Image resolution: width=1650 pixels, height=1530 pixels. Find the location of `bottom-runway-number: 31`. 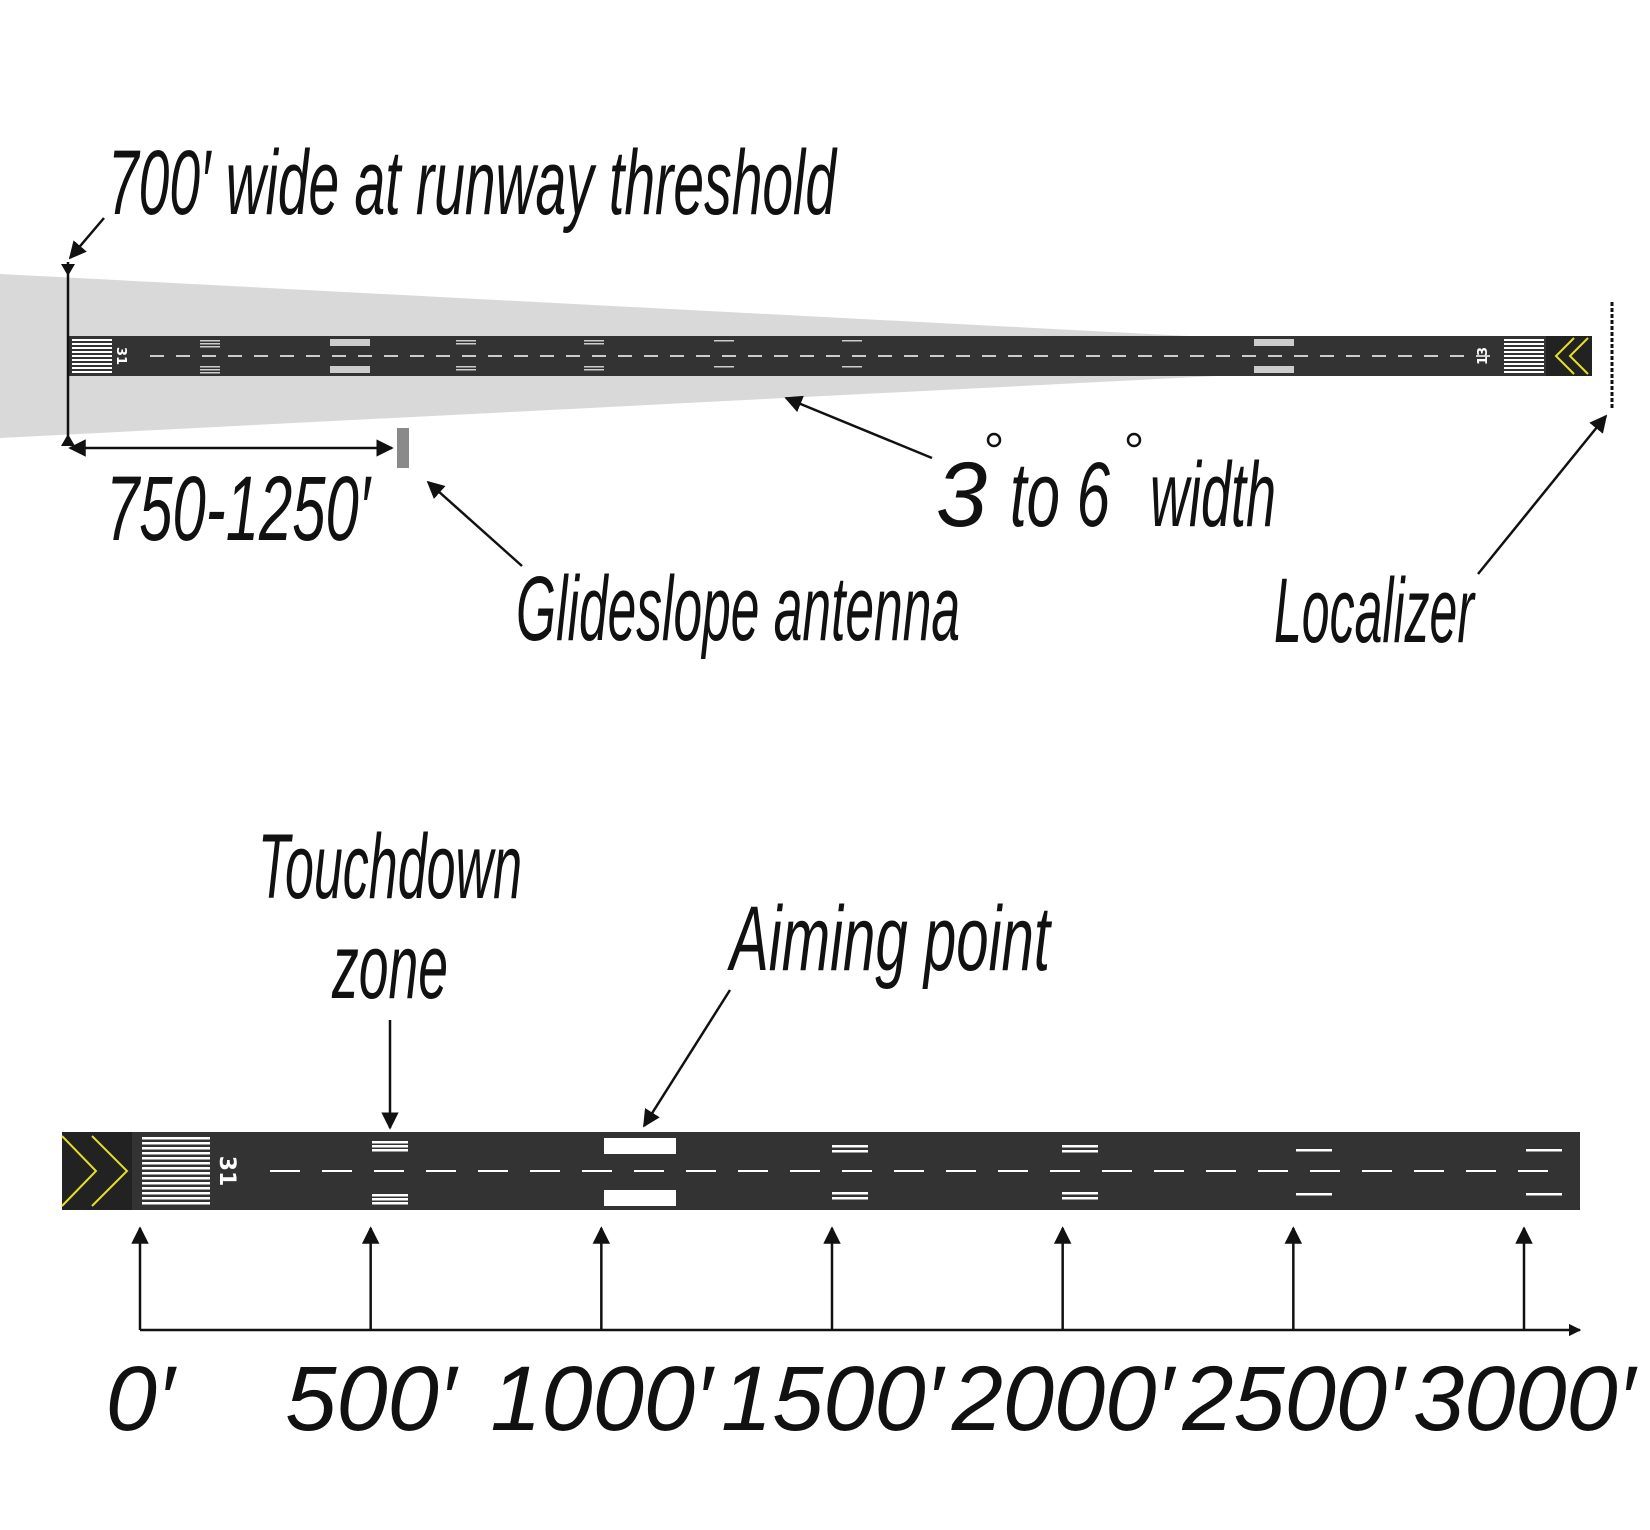

bottom-runway-number: 31 is located at coordinates (226, 1171).